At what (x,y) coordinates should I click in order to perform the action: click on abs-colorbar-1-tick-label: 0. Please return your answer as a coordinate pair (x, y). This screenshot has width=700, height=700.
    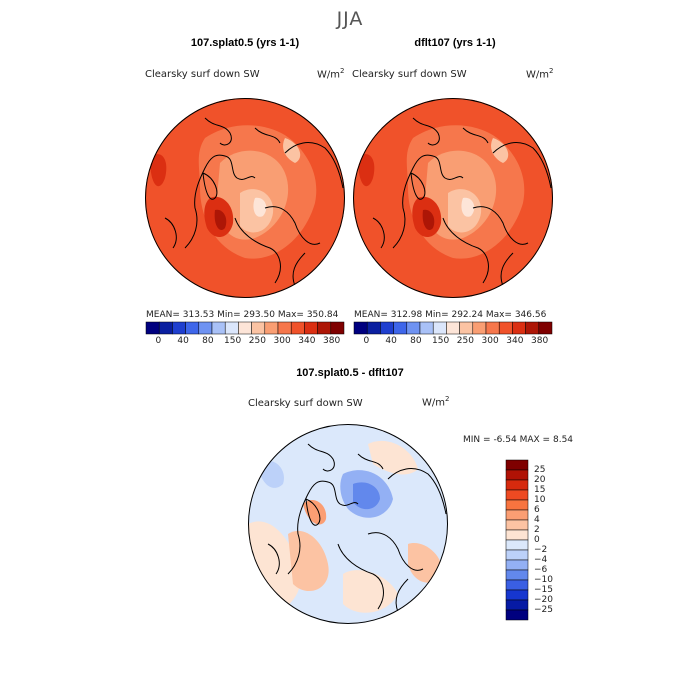
    Looking at the image, I should click on (158, 341).